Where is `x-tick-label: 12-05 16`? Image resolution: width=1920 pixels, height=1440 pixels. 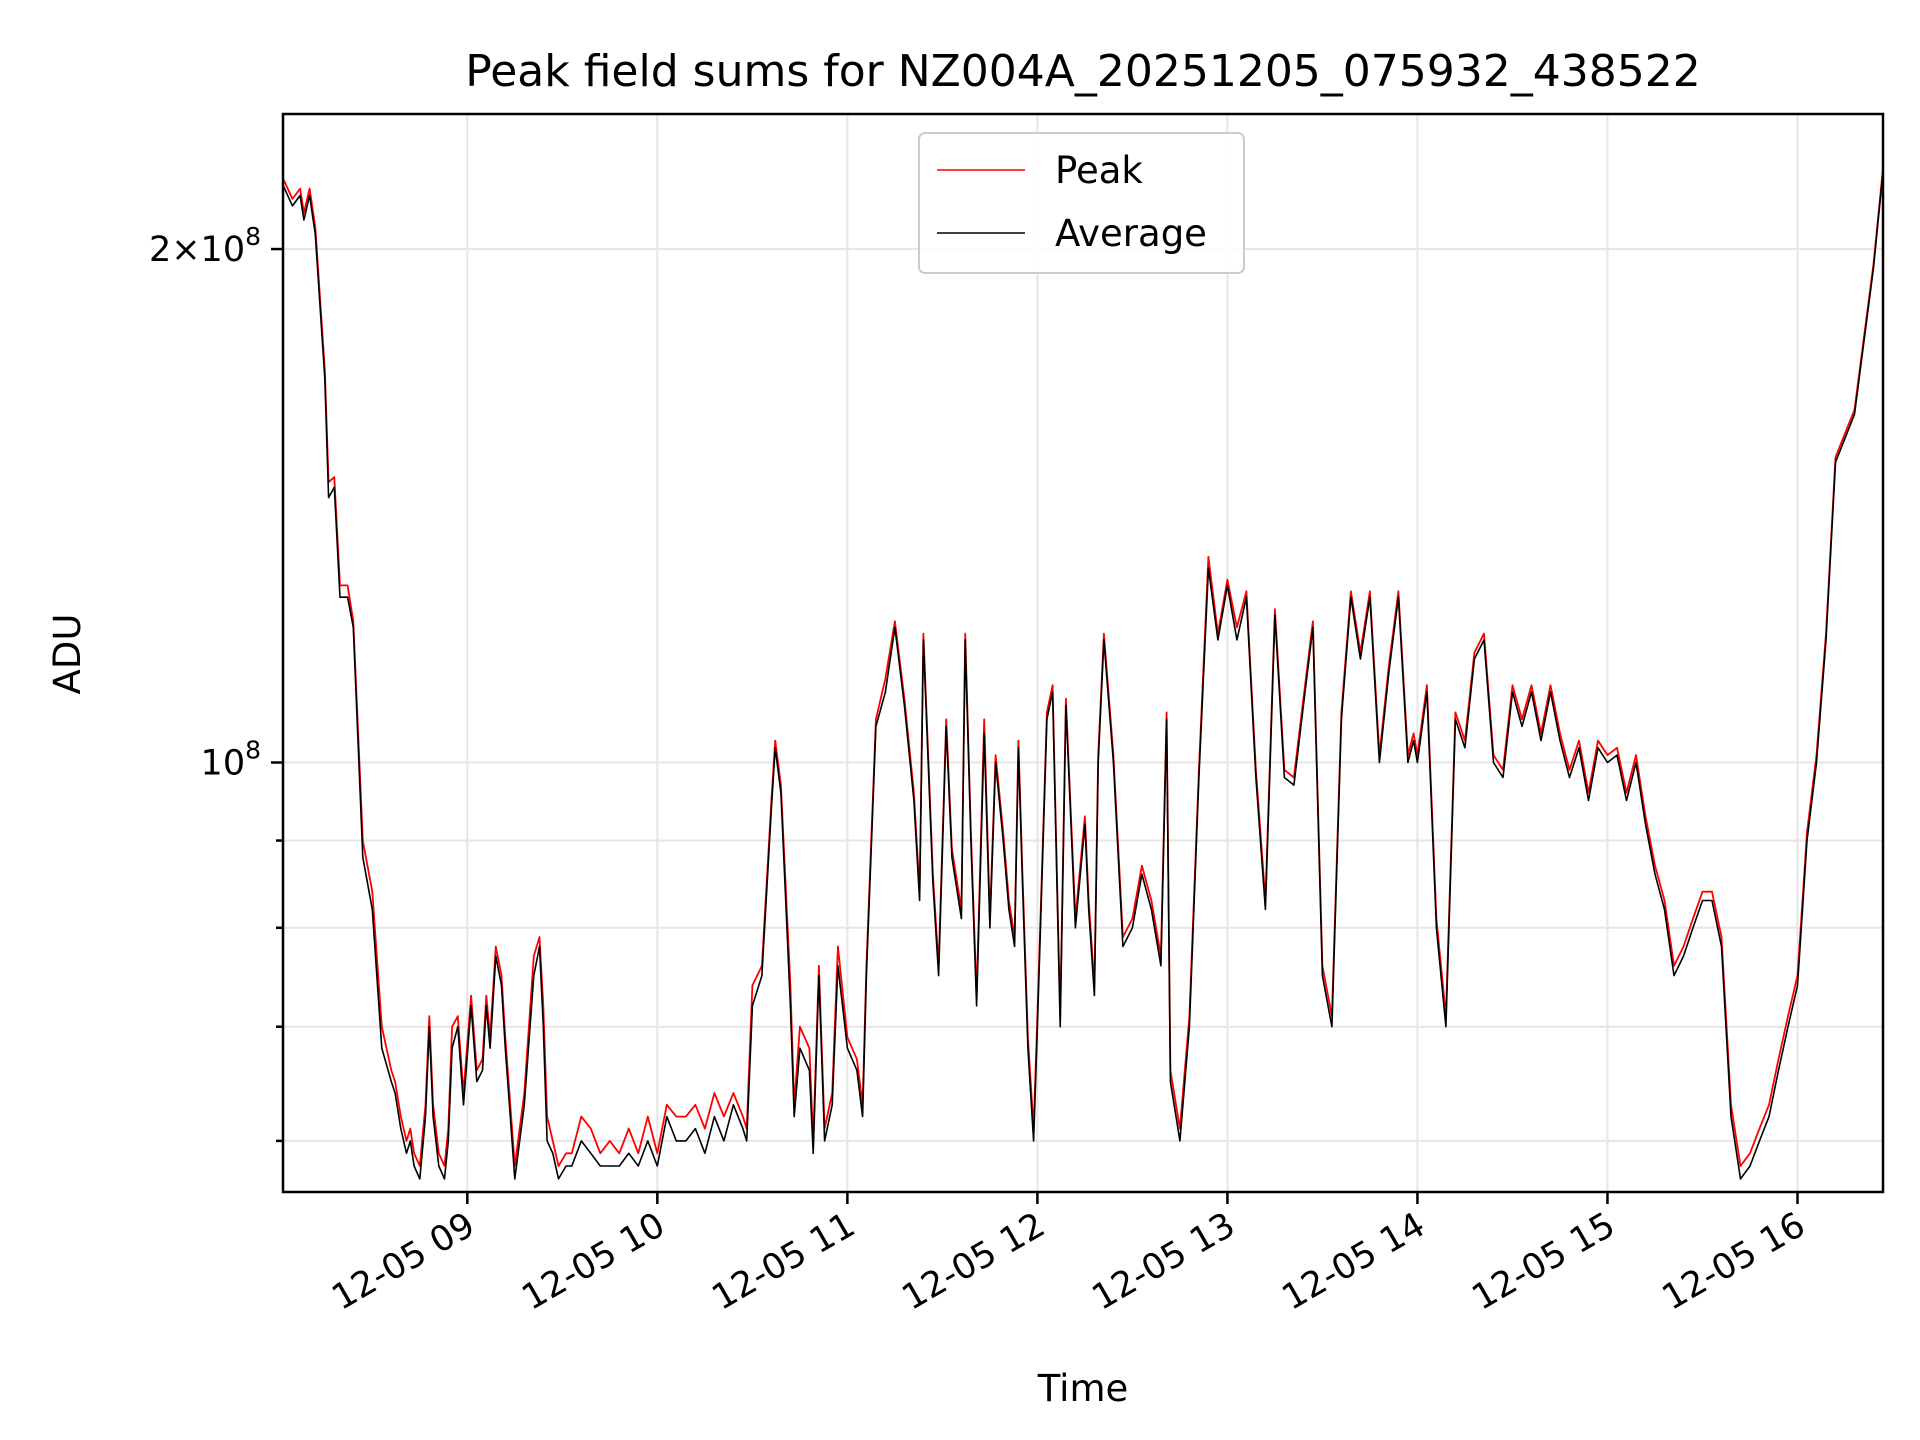 x-tick-label: 12-05 16 is located at coordinates (1734, 1261).